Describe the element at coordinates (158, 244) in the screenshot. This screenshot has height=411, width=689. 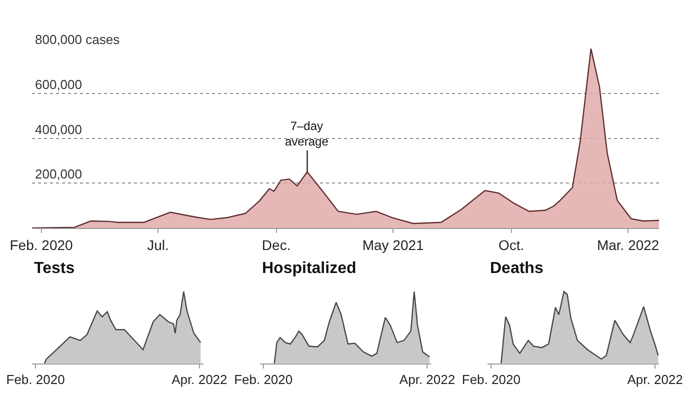
I see `x-tick-label: Jul.` at that location.